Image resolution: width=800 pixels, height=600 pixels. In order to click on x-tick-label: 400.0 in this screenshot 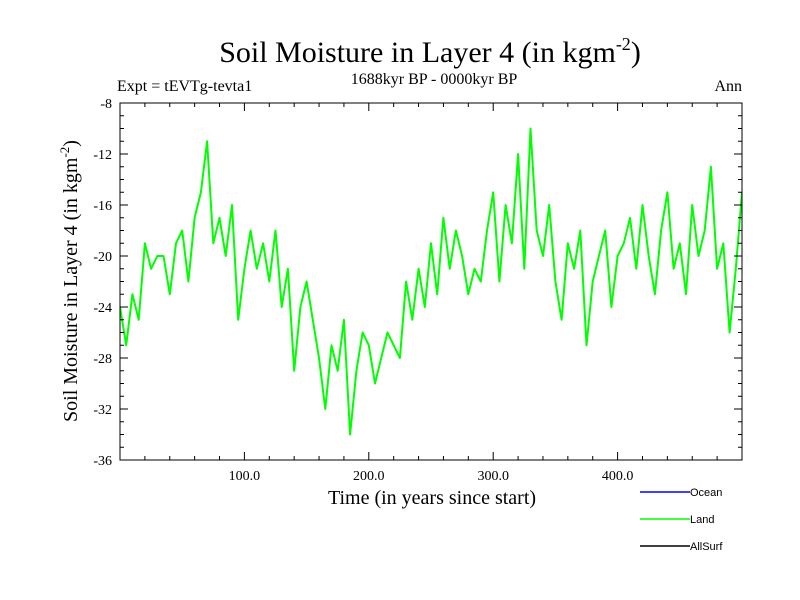, I will do `click(618, 476)`.